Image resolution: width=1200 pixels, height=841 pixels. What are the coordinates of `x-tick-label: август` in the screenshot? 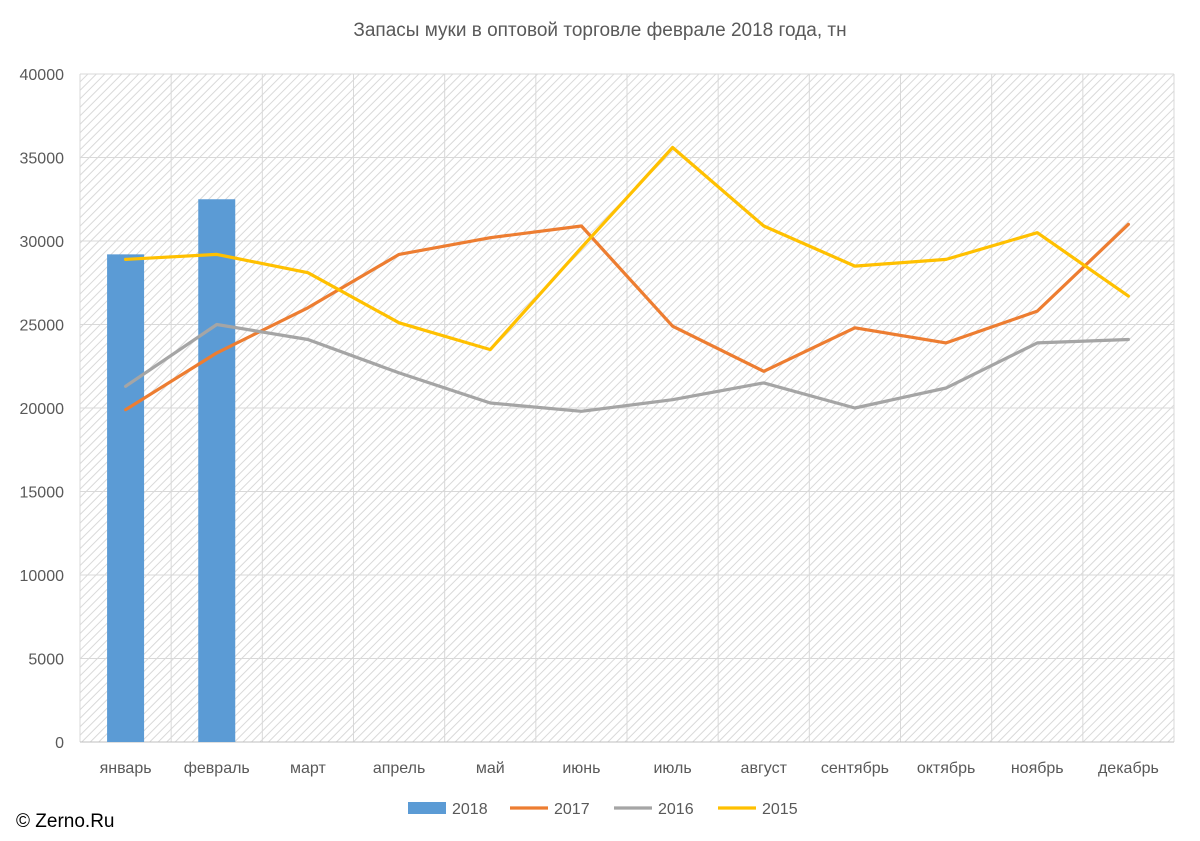 It's located at (764, 768).